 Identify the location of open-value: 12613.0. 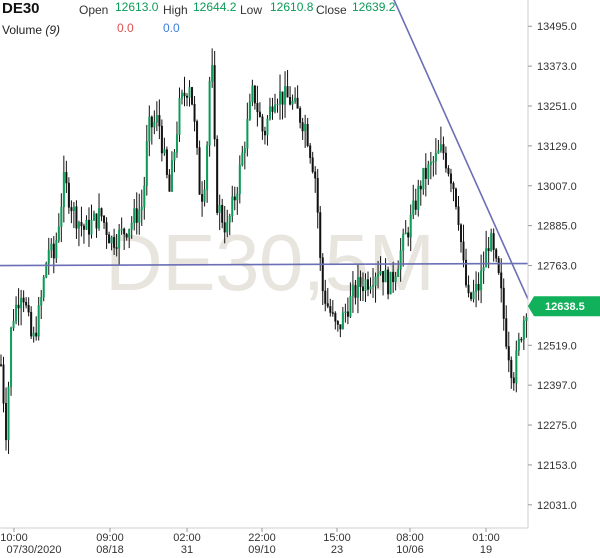
(137, 7).